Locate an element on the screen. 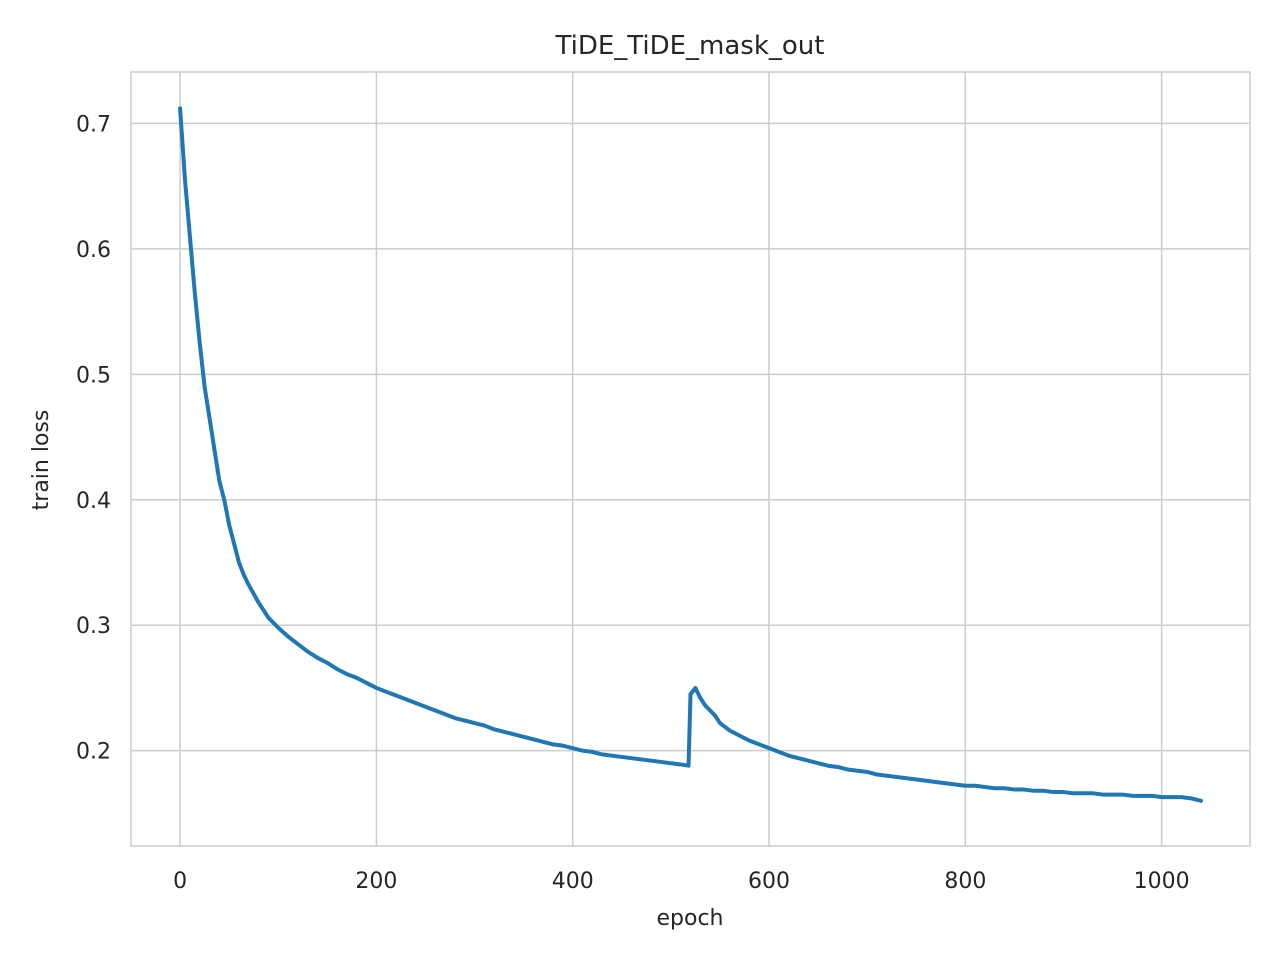 This screenshot has height=960, width=1280. y-tick-label: 0.2 is located at coordinates (93, 752).